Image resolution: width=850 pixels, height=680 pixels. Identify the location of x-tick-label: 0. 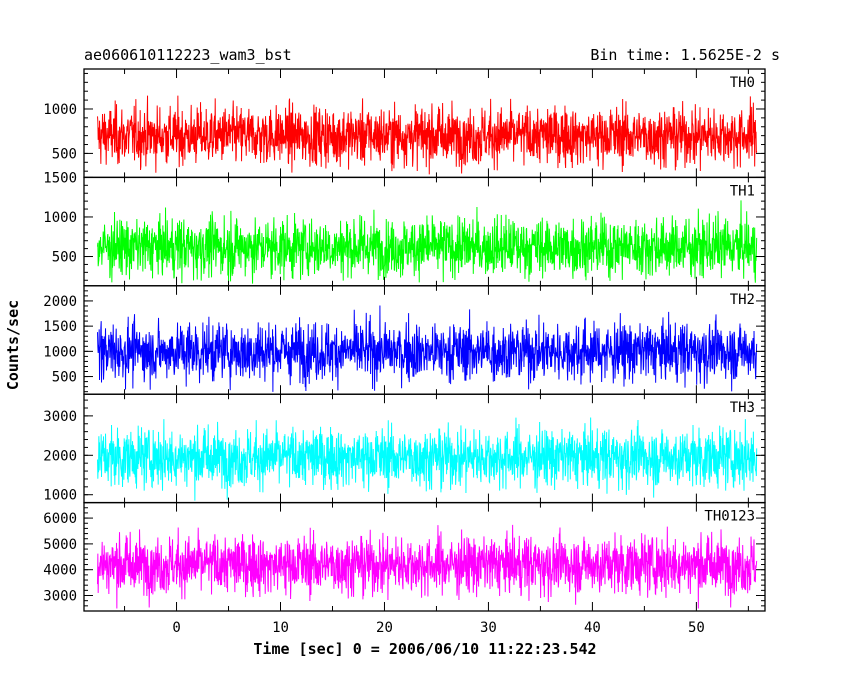
(176, 628).